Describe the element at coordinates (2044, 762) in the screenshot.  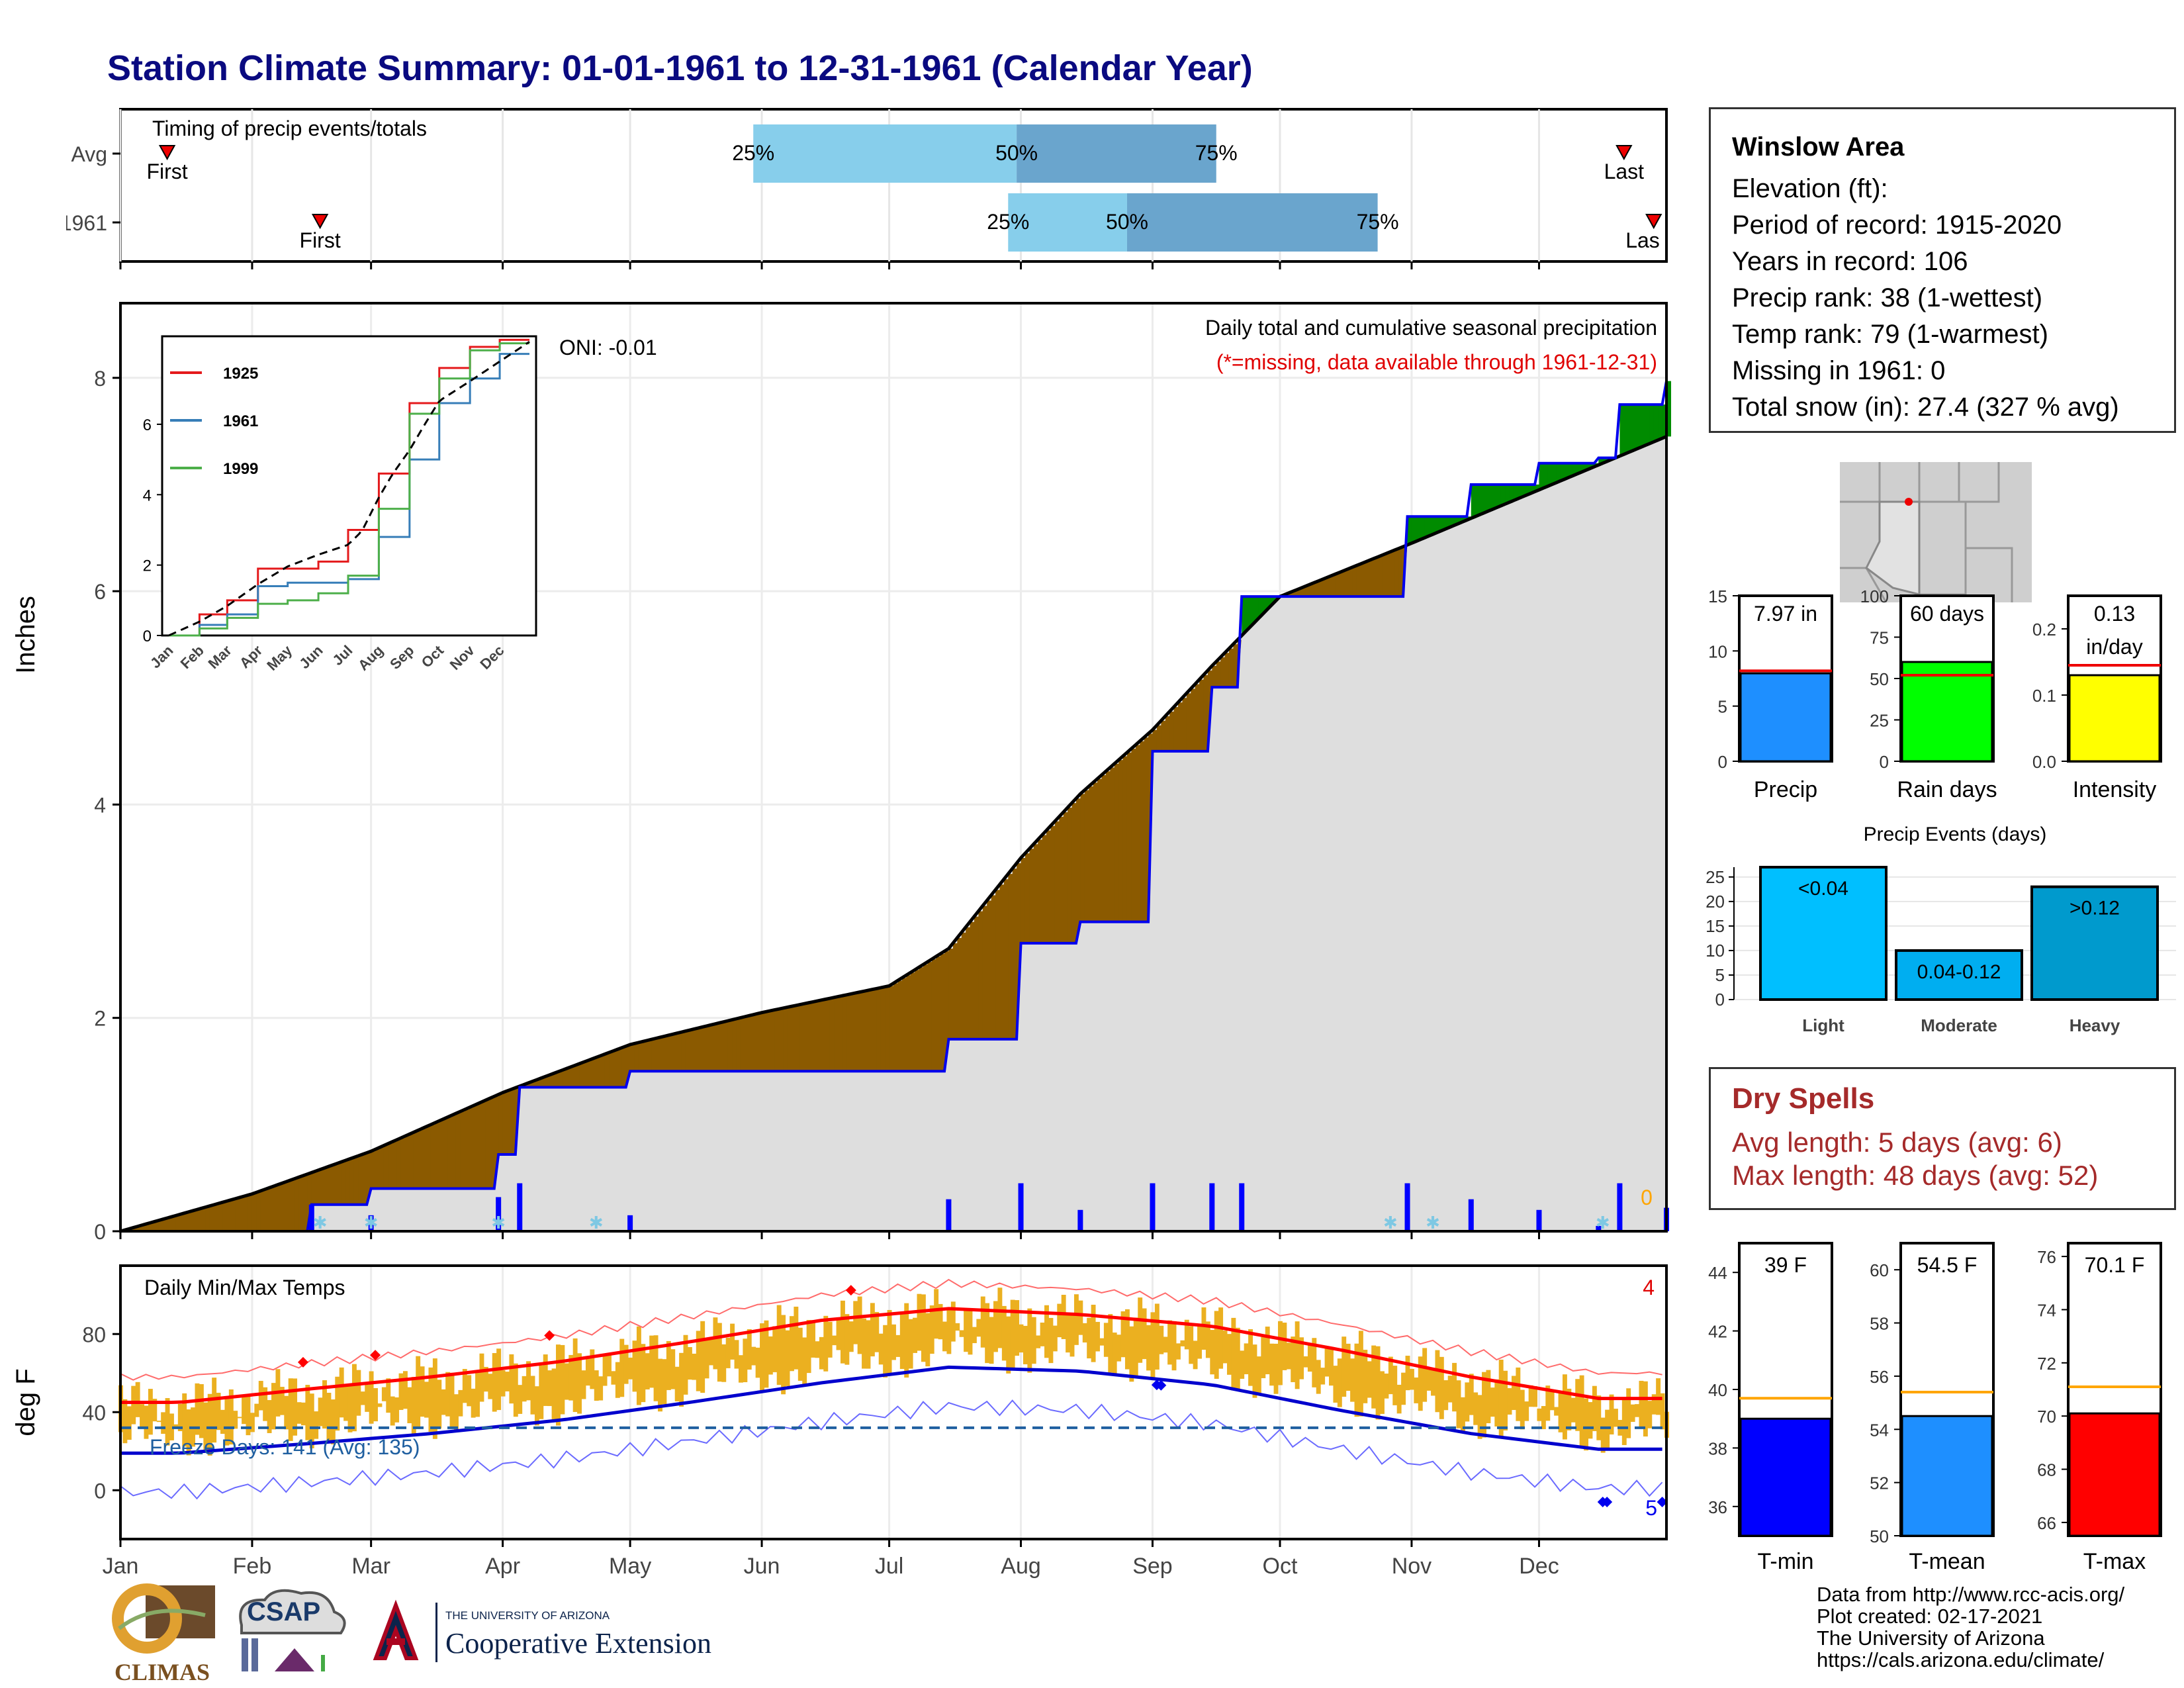
I see `stat-bar-ytick-label: 0.0` at that location.